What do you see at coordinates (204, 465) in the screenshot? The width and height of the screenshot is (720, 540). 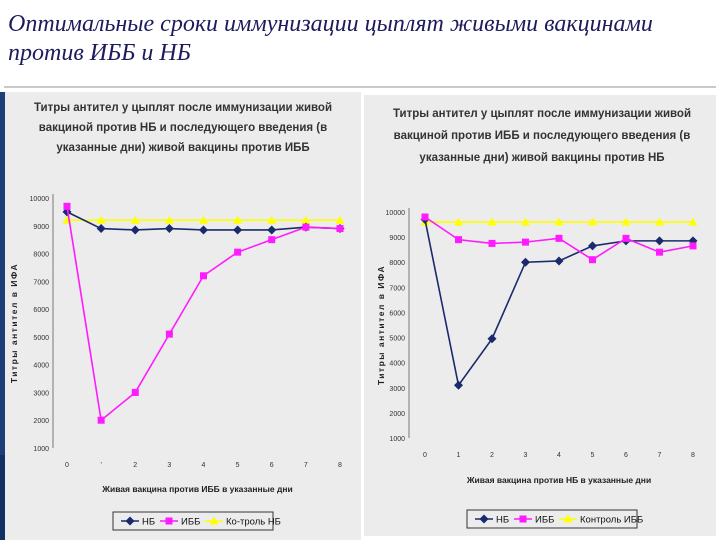 I see `left-chart-x-tick-label: 4` at bounding box center [204, 465].